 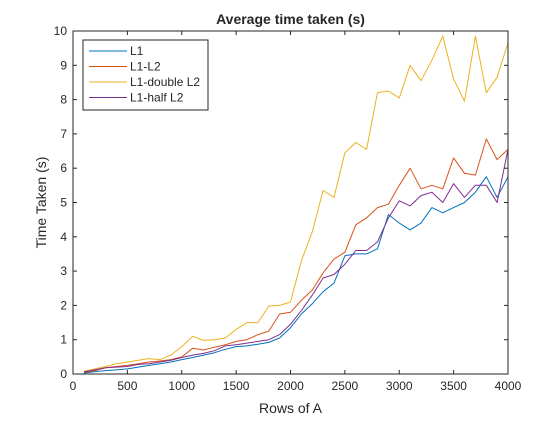 I want to click on legend-label: L1-L2, so click(x=145, y=67).